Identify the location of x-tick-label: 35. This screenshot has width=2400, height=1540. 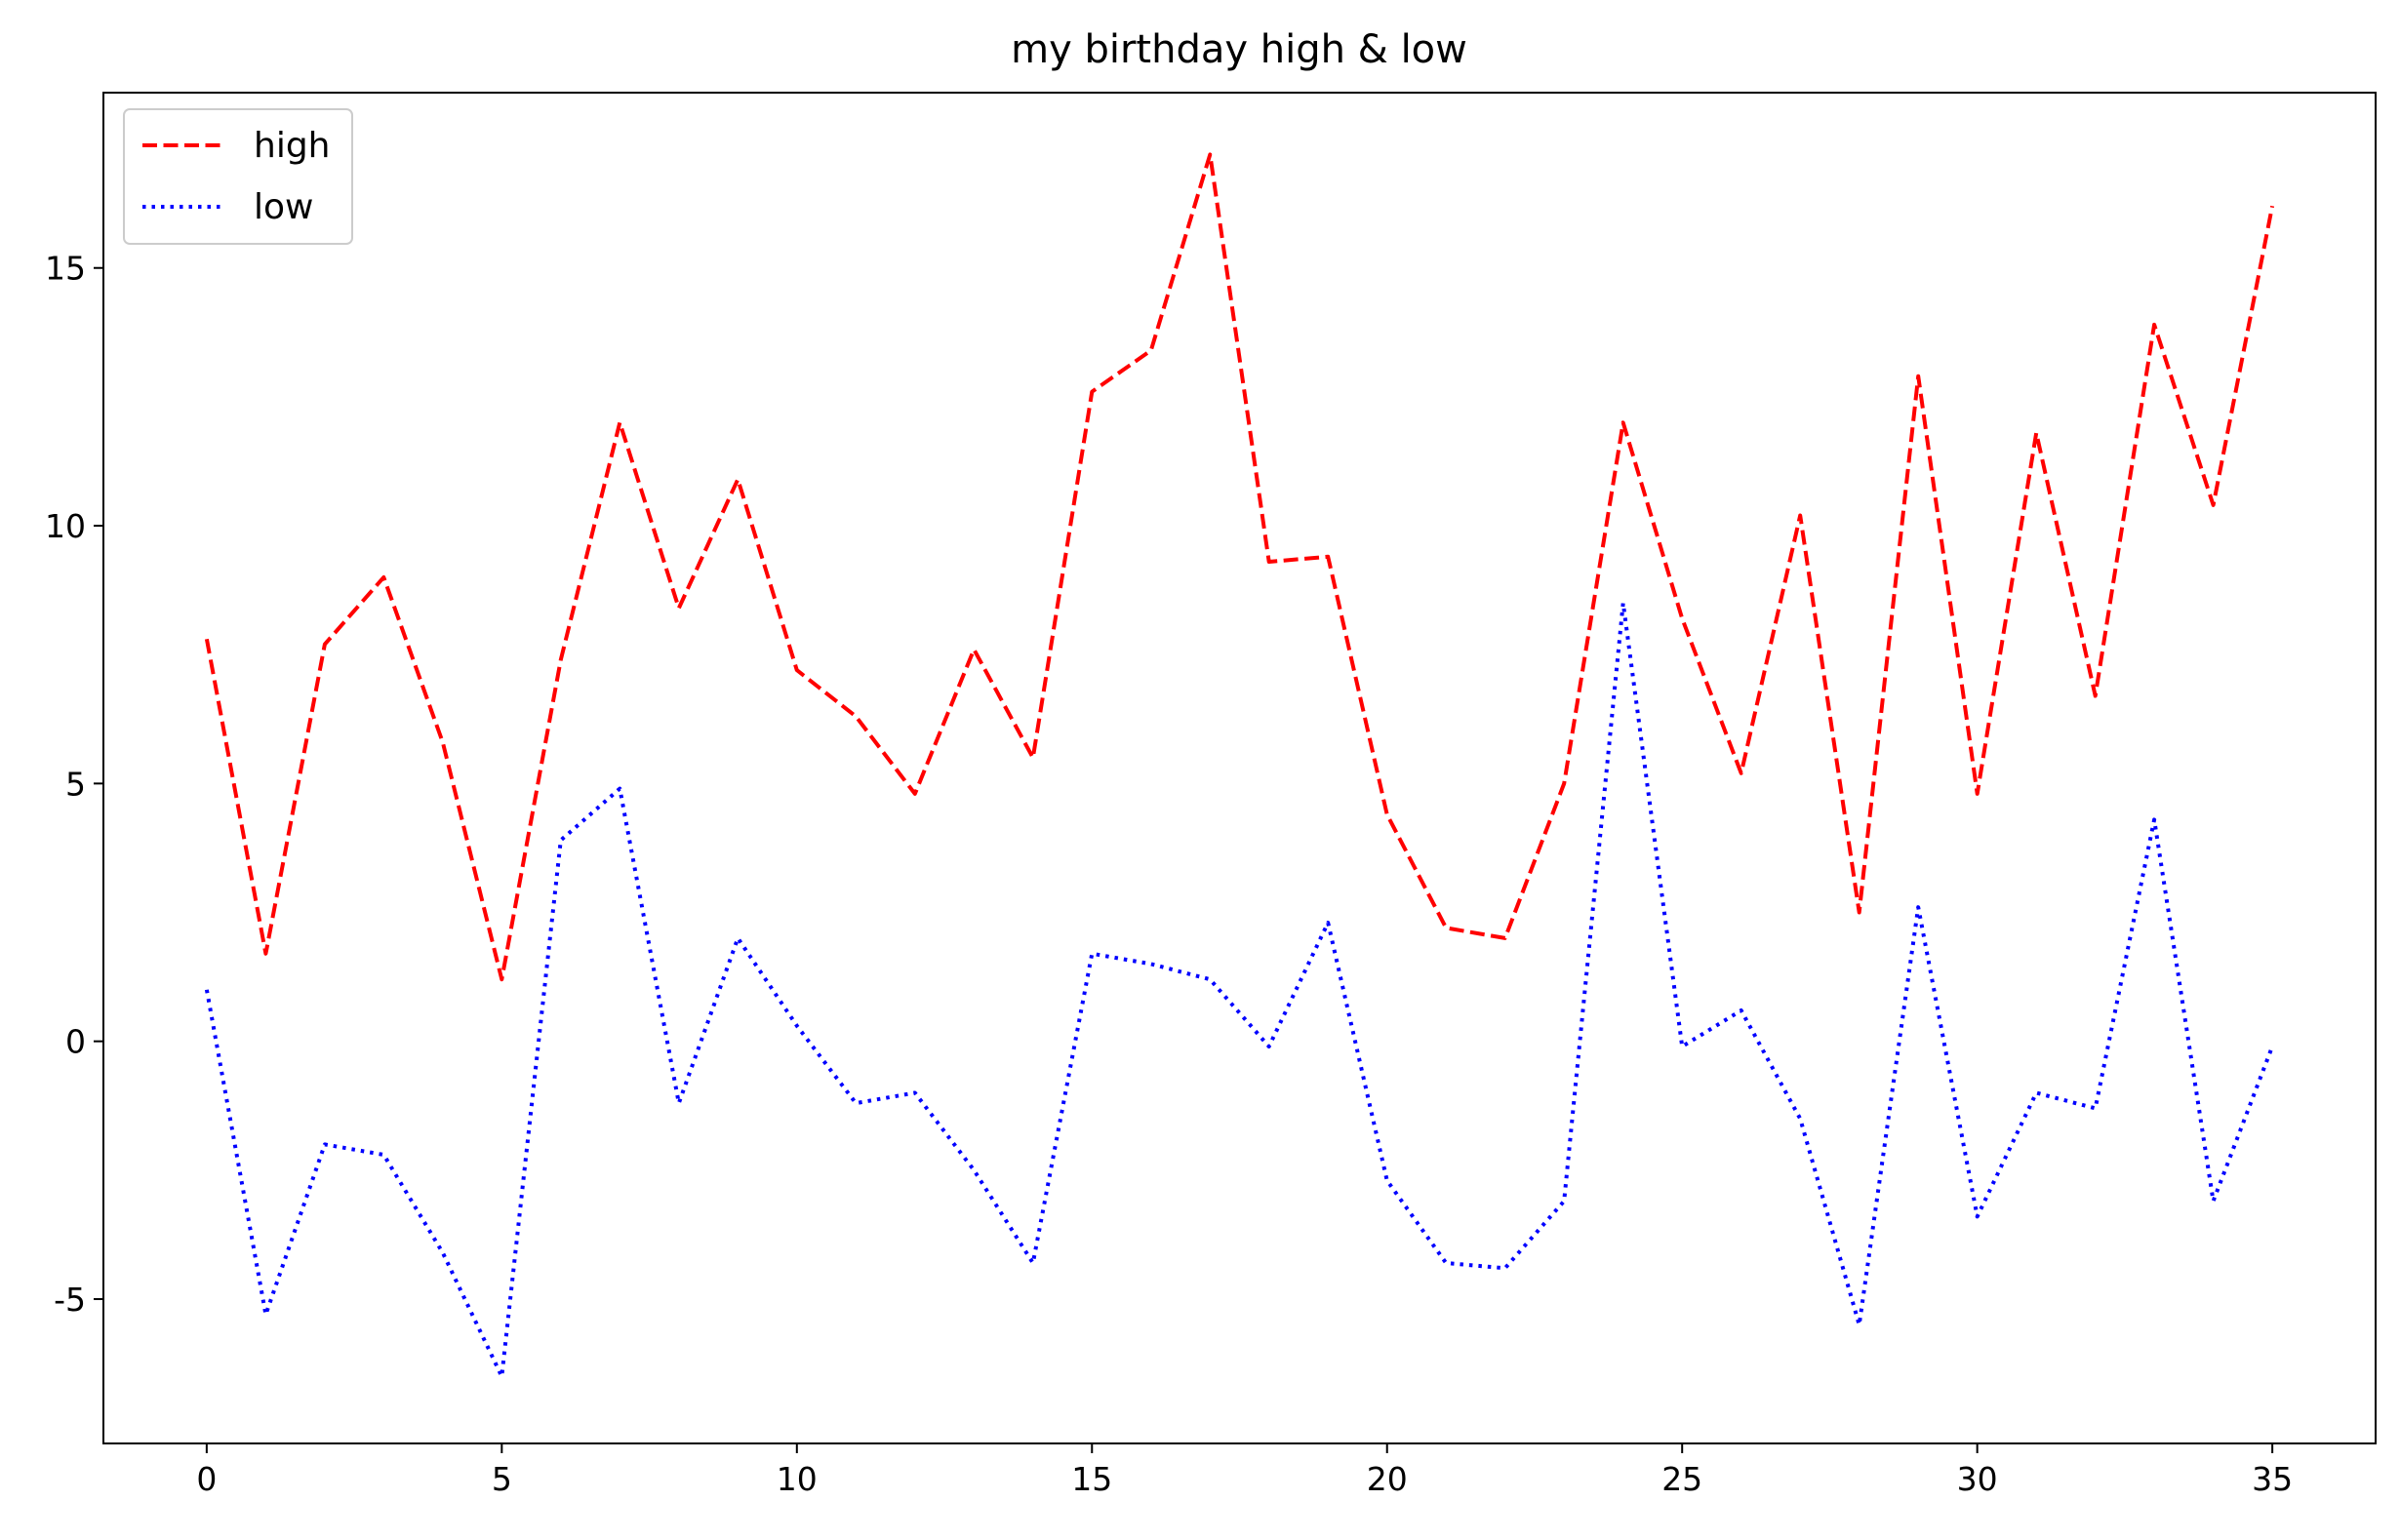
(2272, 1479).